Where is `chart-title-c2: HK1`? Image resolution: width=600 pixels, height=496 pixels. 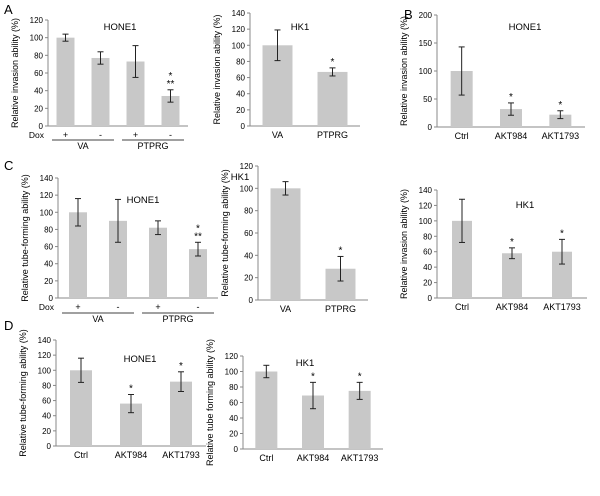 chart-title-c2: HK1 is located at coordinates (240, 177).